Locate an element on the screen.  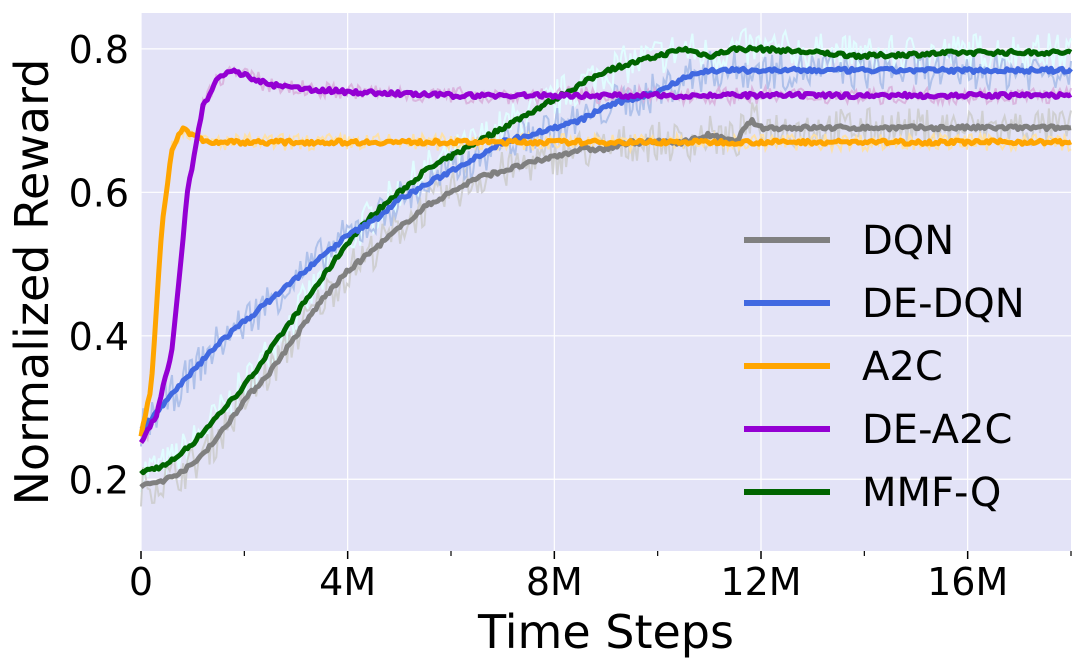
legend: DQN DE-DQN A2C DE-A2C MMF-Q is located at coordinates (884, 367).